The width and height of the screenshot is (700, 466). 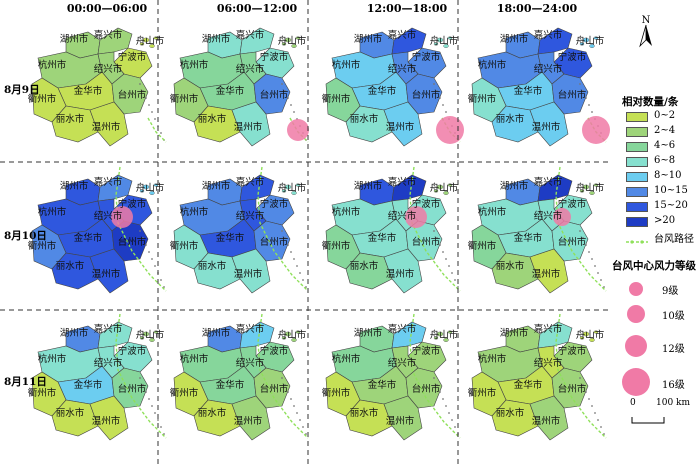 What do you see at coordinates (654, 348) in the screenshot?
I see `wind-legend-12: 12级` at bounding box center [654, 348].